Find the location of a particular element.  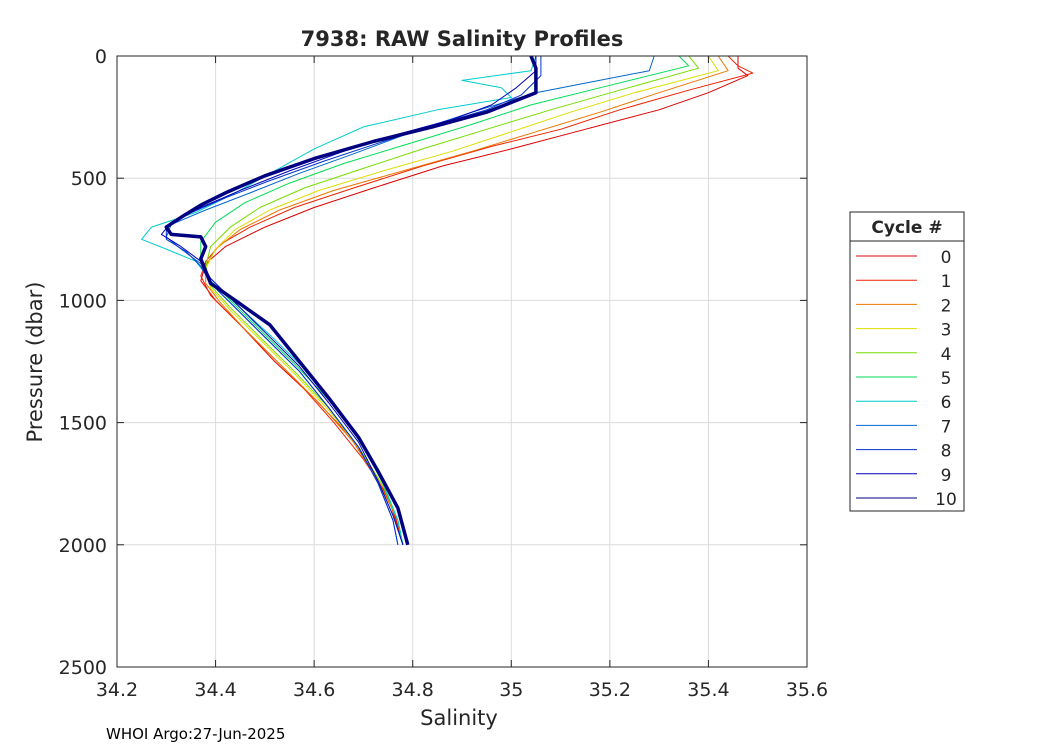

x-tick-label: 34.8 is located at coordinates (413, 690).